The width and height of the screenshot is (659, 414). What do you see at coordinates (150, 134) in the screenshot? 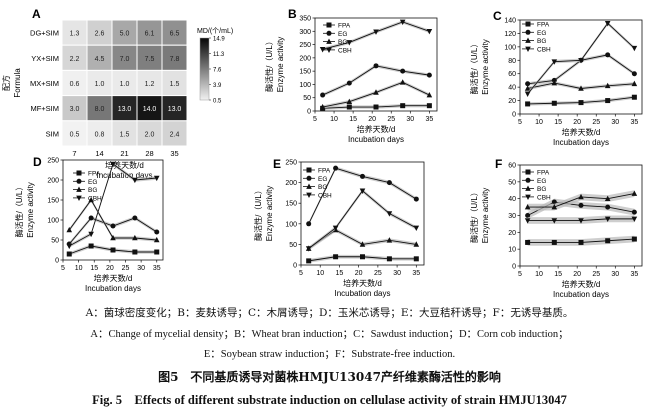
I see `heatmap-cell-value: 2.0` at bounding box center [150, 134].